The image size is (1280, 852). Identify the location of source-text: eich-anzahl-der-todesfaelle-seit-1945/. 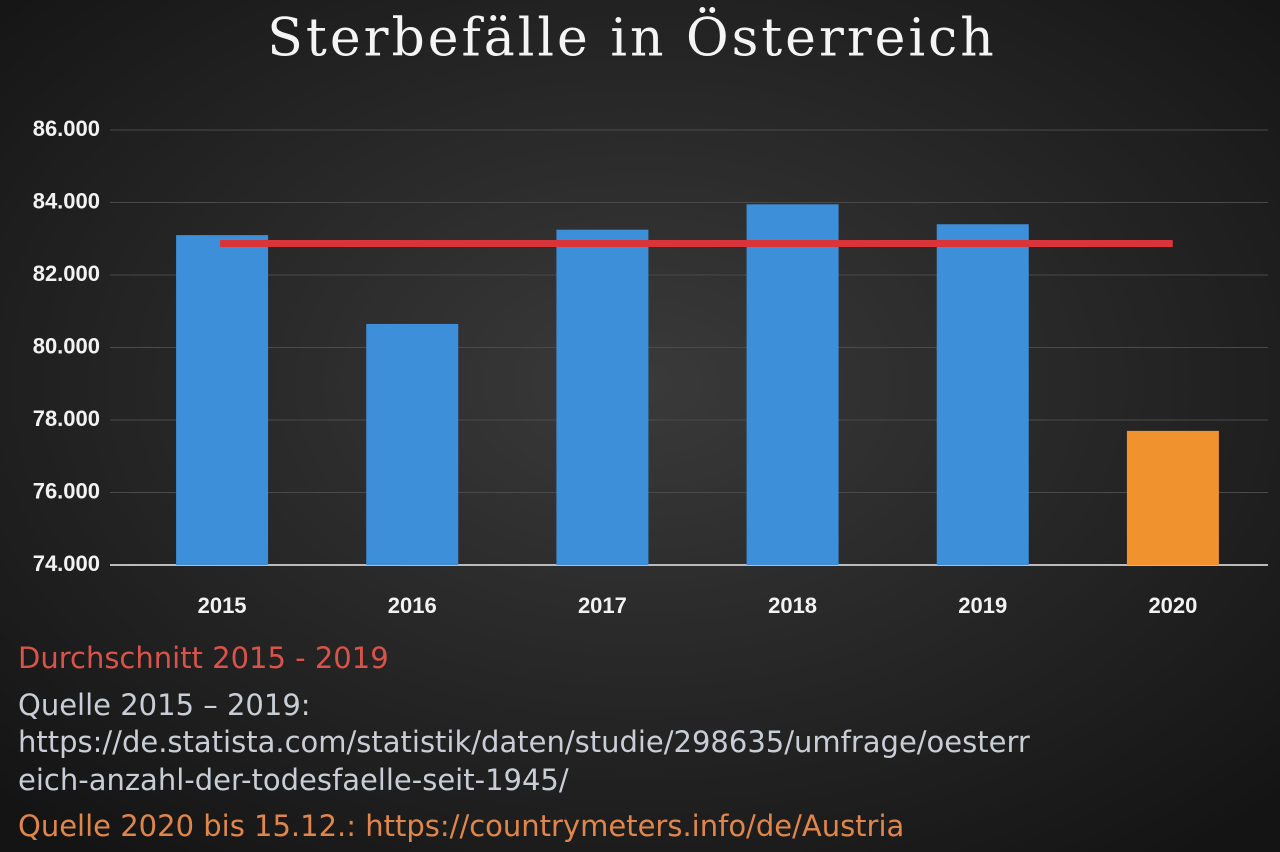
(293, 780).